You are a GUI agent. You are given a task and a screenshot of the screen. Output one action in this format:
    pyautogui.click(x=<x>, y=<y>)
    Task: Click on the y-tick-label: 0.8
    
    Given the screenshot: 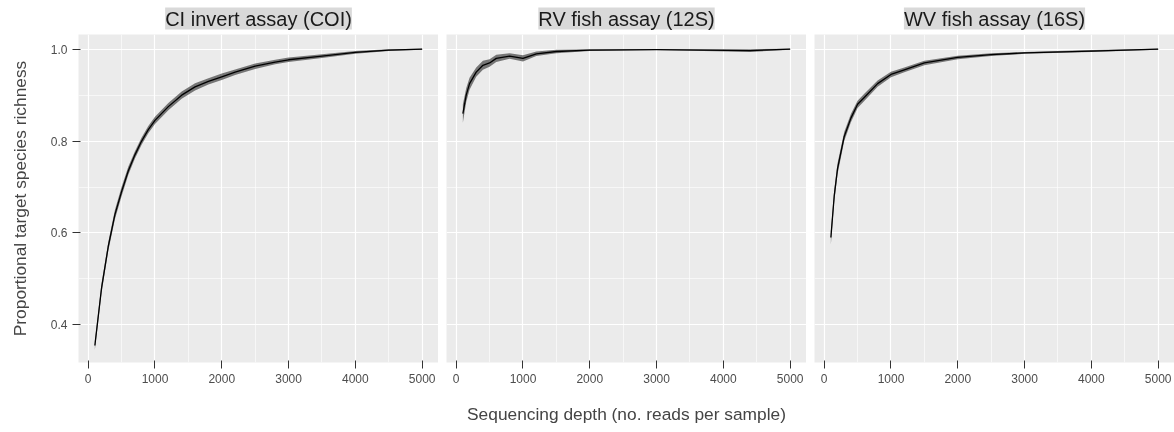 What is the action you would take?
    pyautogui.click(x=59, y=141)
    